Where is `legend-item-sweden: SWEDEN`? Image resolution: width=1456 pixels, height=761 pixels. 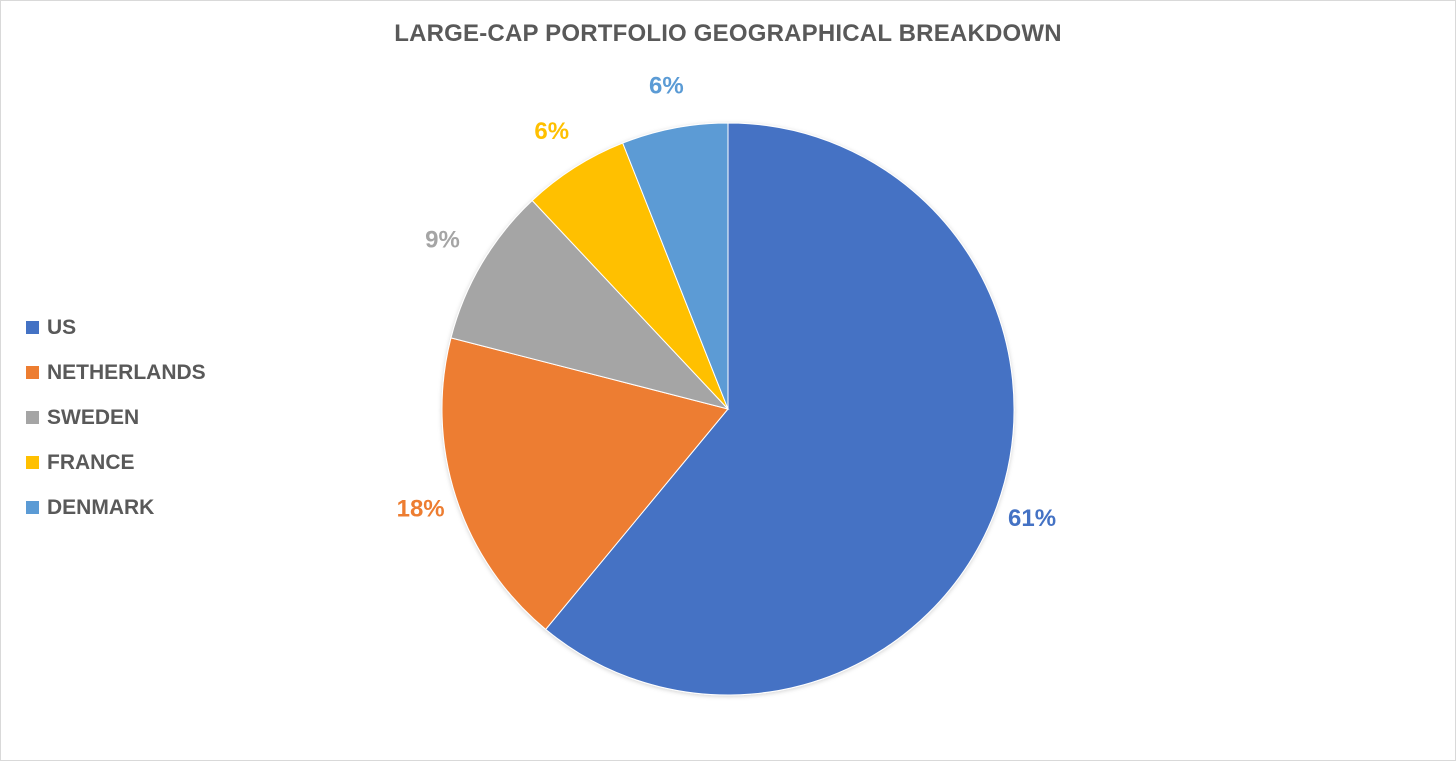 legend-item-sweden: SWEDEN is located at coordinates (116, 417).